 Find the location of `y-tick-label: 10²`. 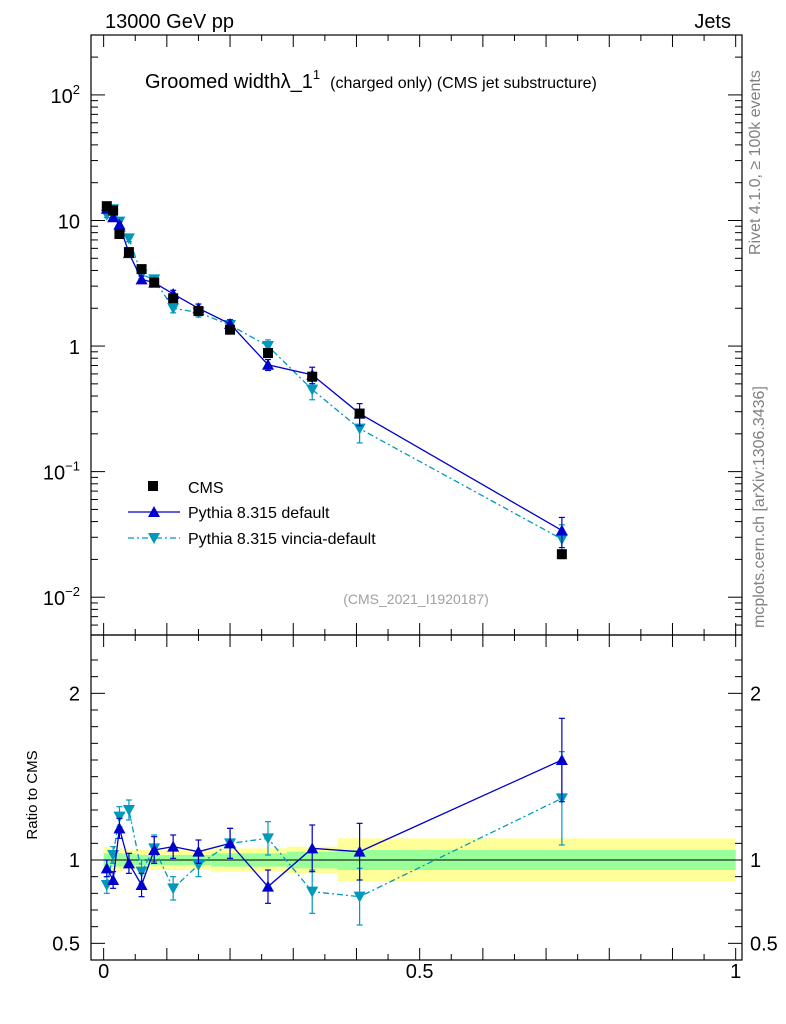

y-tick-label: 10² is located at coordinates (65, 95).